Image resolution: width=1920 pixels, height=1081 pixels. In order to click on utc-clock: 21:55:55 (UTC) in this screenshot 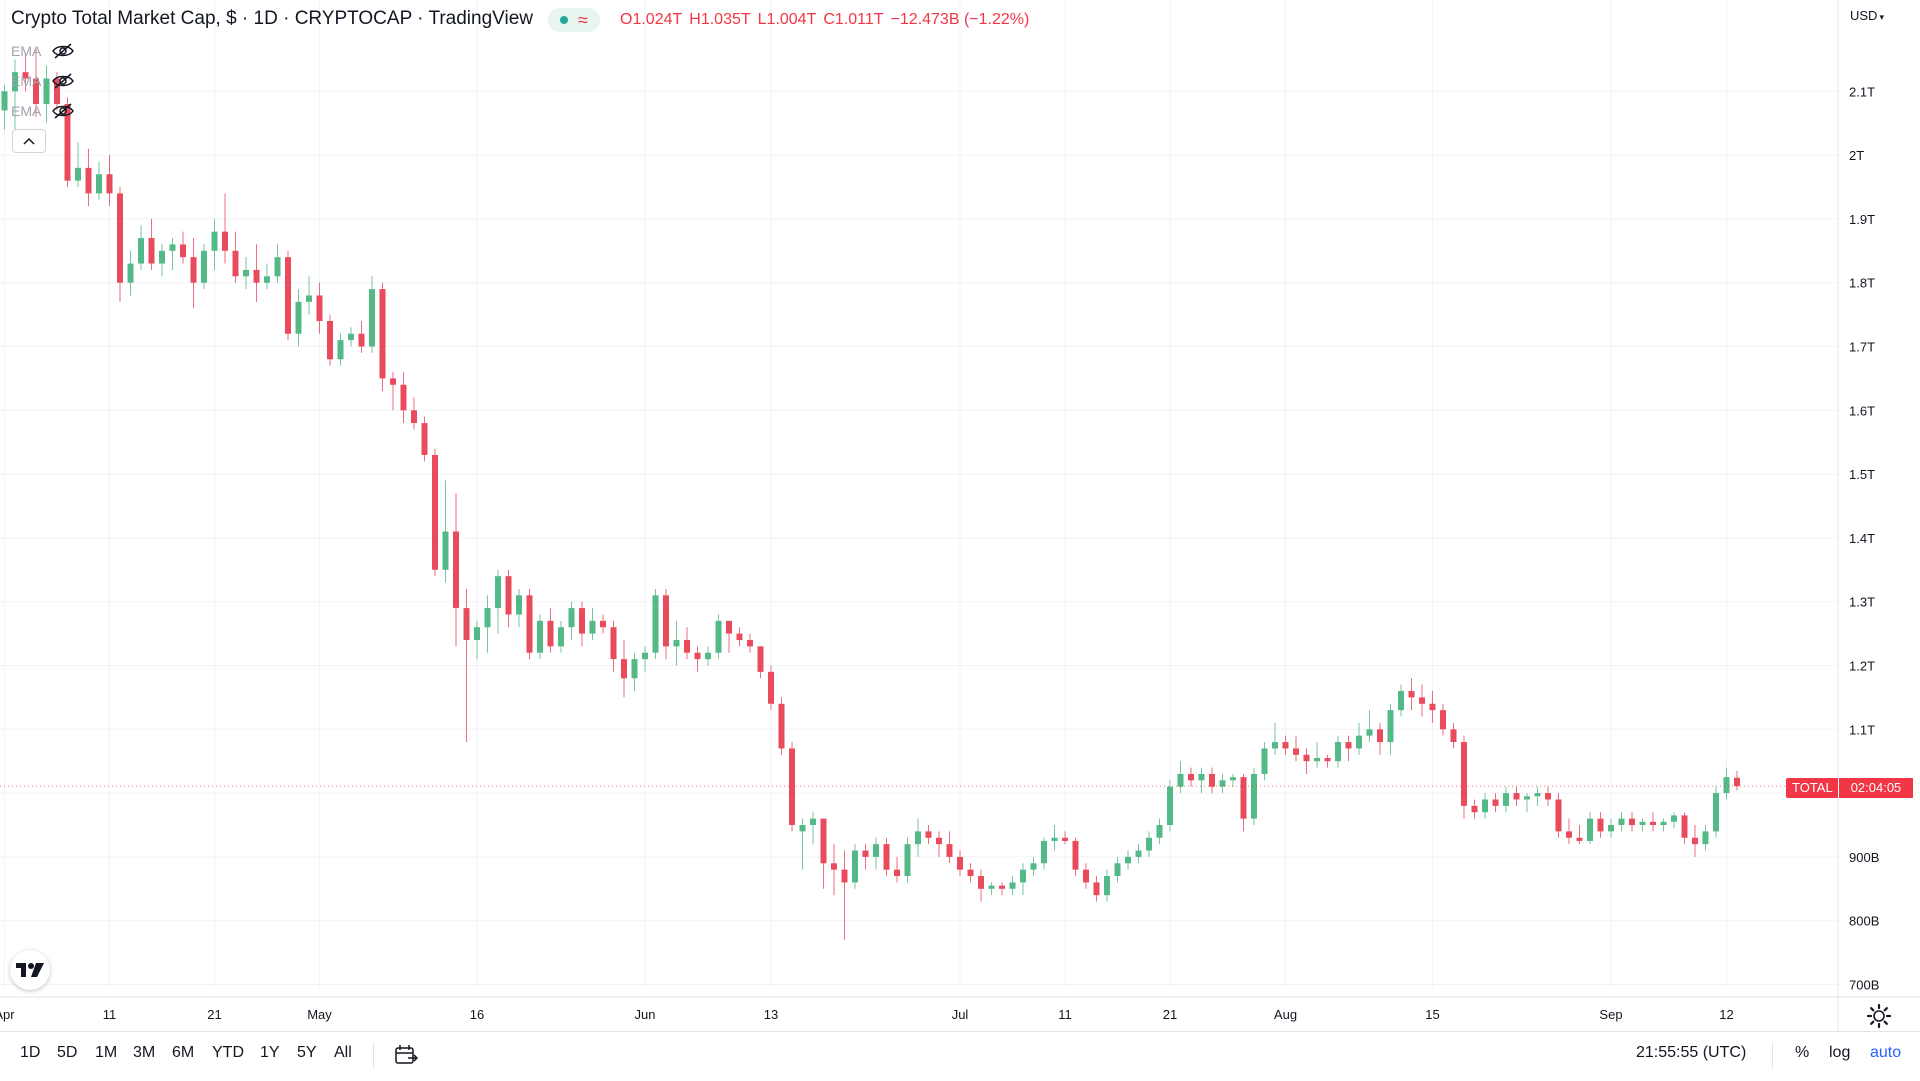, I will do `click(1691, 1052)`.